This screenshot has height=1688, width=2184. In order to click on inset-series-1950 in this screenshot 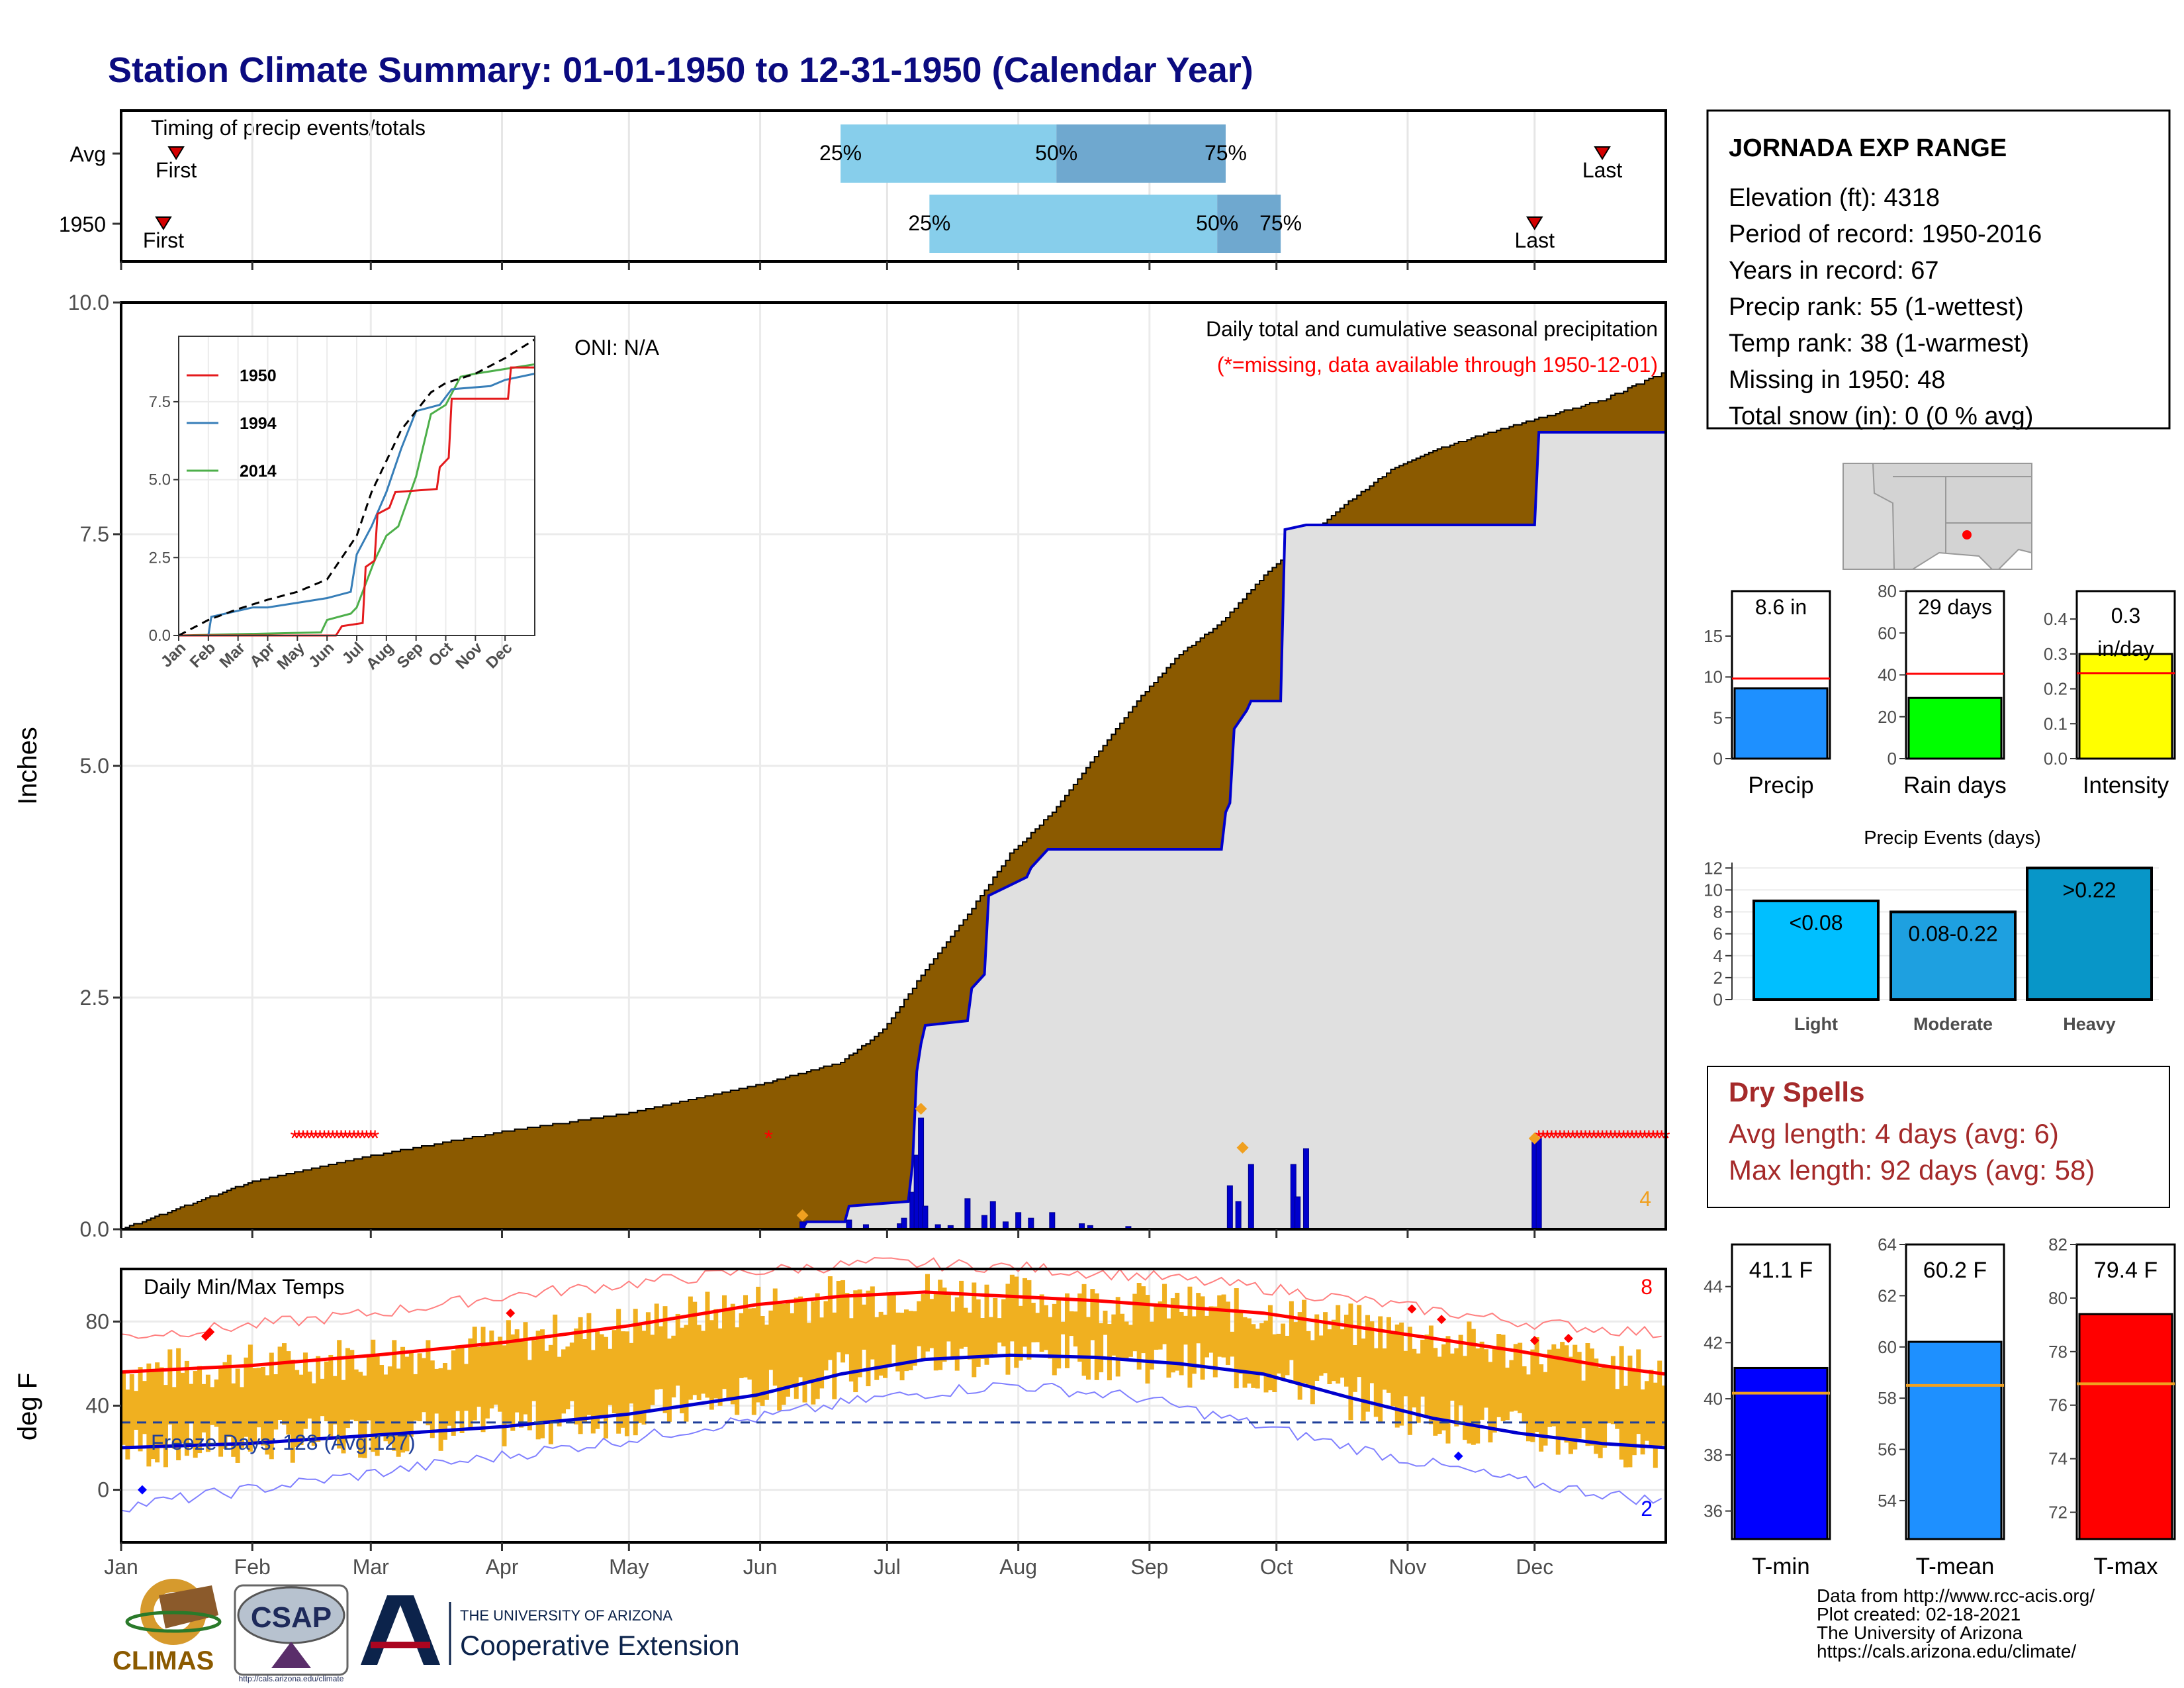, I will do `click(357, 501)`.